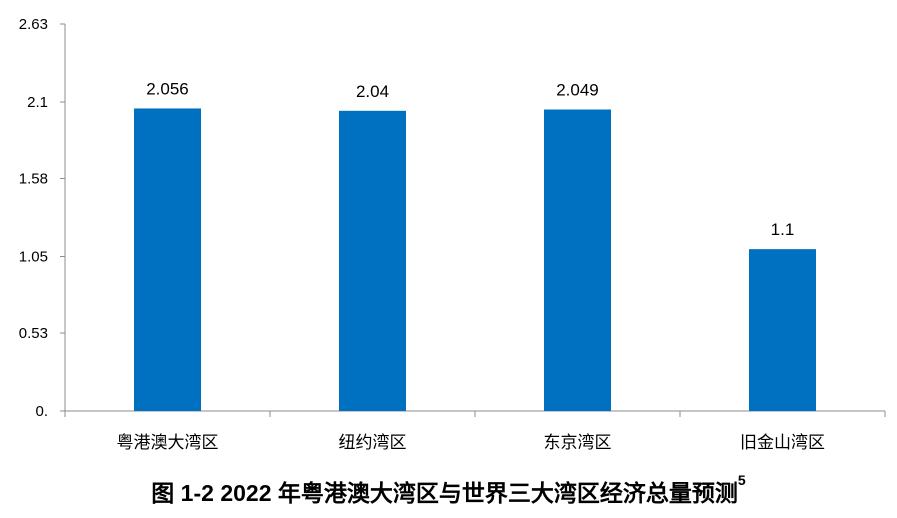  Describe the element at coordinates (372, 91) in the screenshot. I see `data-label: 2.04` at that location.